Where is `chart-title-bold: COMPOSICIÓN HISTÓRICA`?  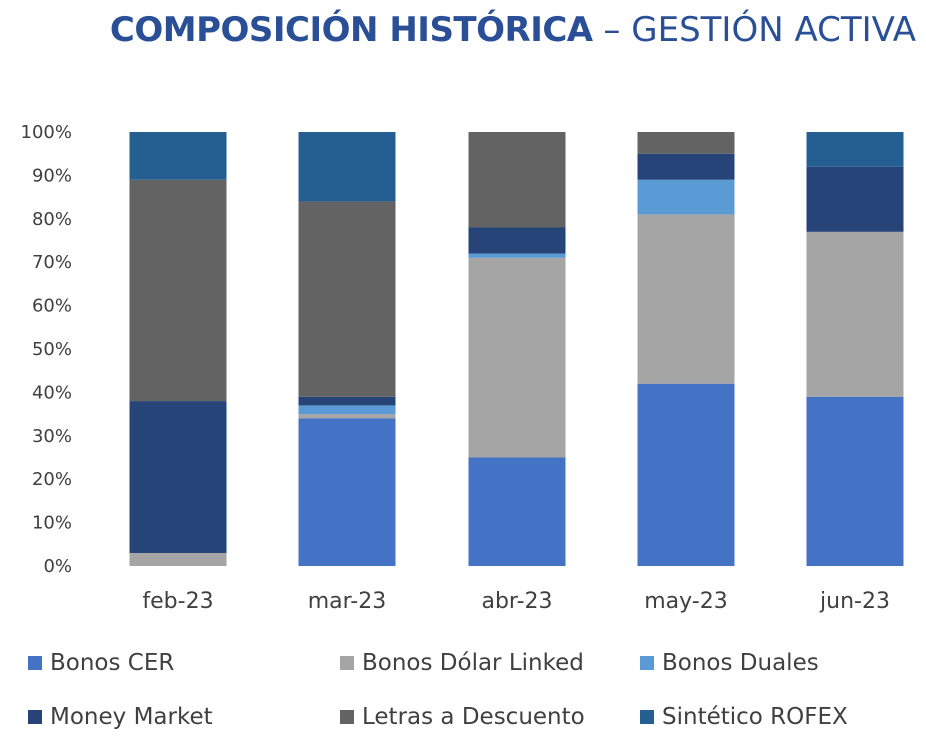
chart-title-bold: COMPOSICIÓN HISTÓRICA is located at coordinates (351, 30).